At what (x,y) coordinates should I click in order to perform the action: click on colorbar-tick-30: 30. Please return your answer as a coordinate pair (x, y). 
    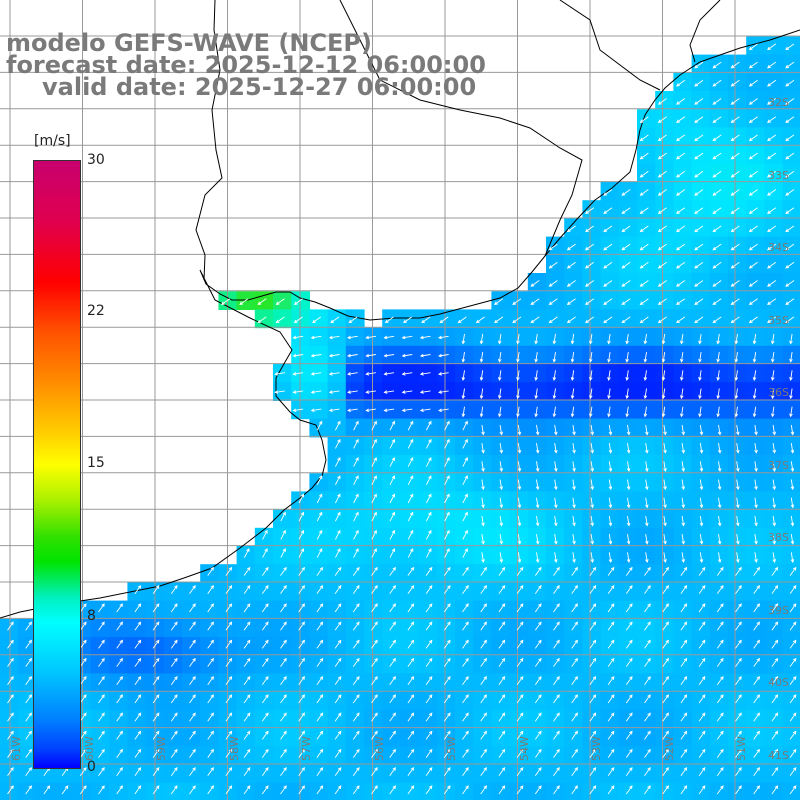
    Looking at the image, I should click on (96, 160).